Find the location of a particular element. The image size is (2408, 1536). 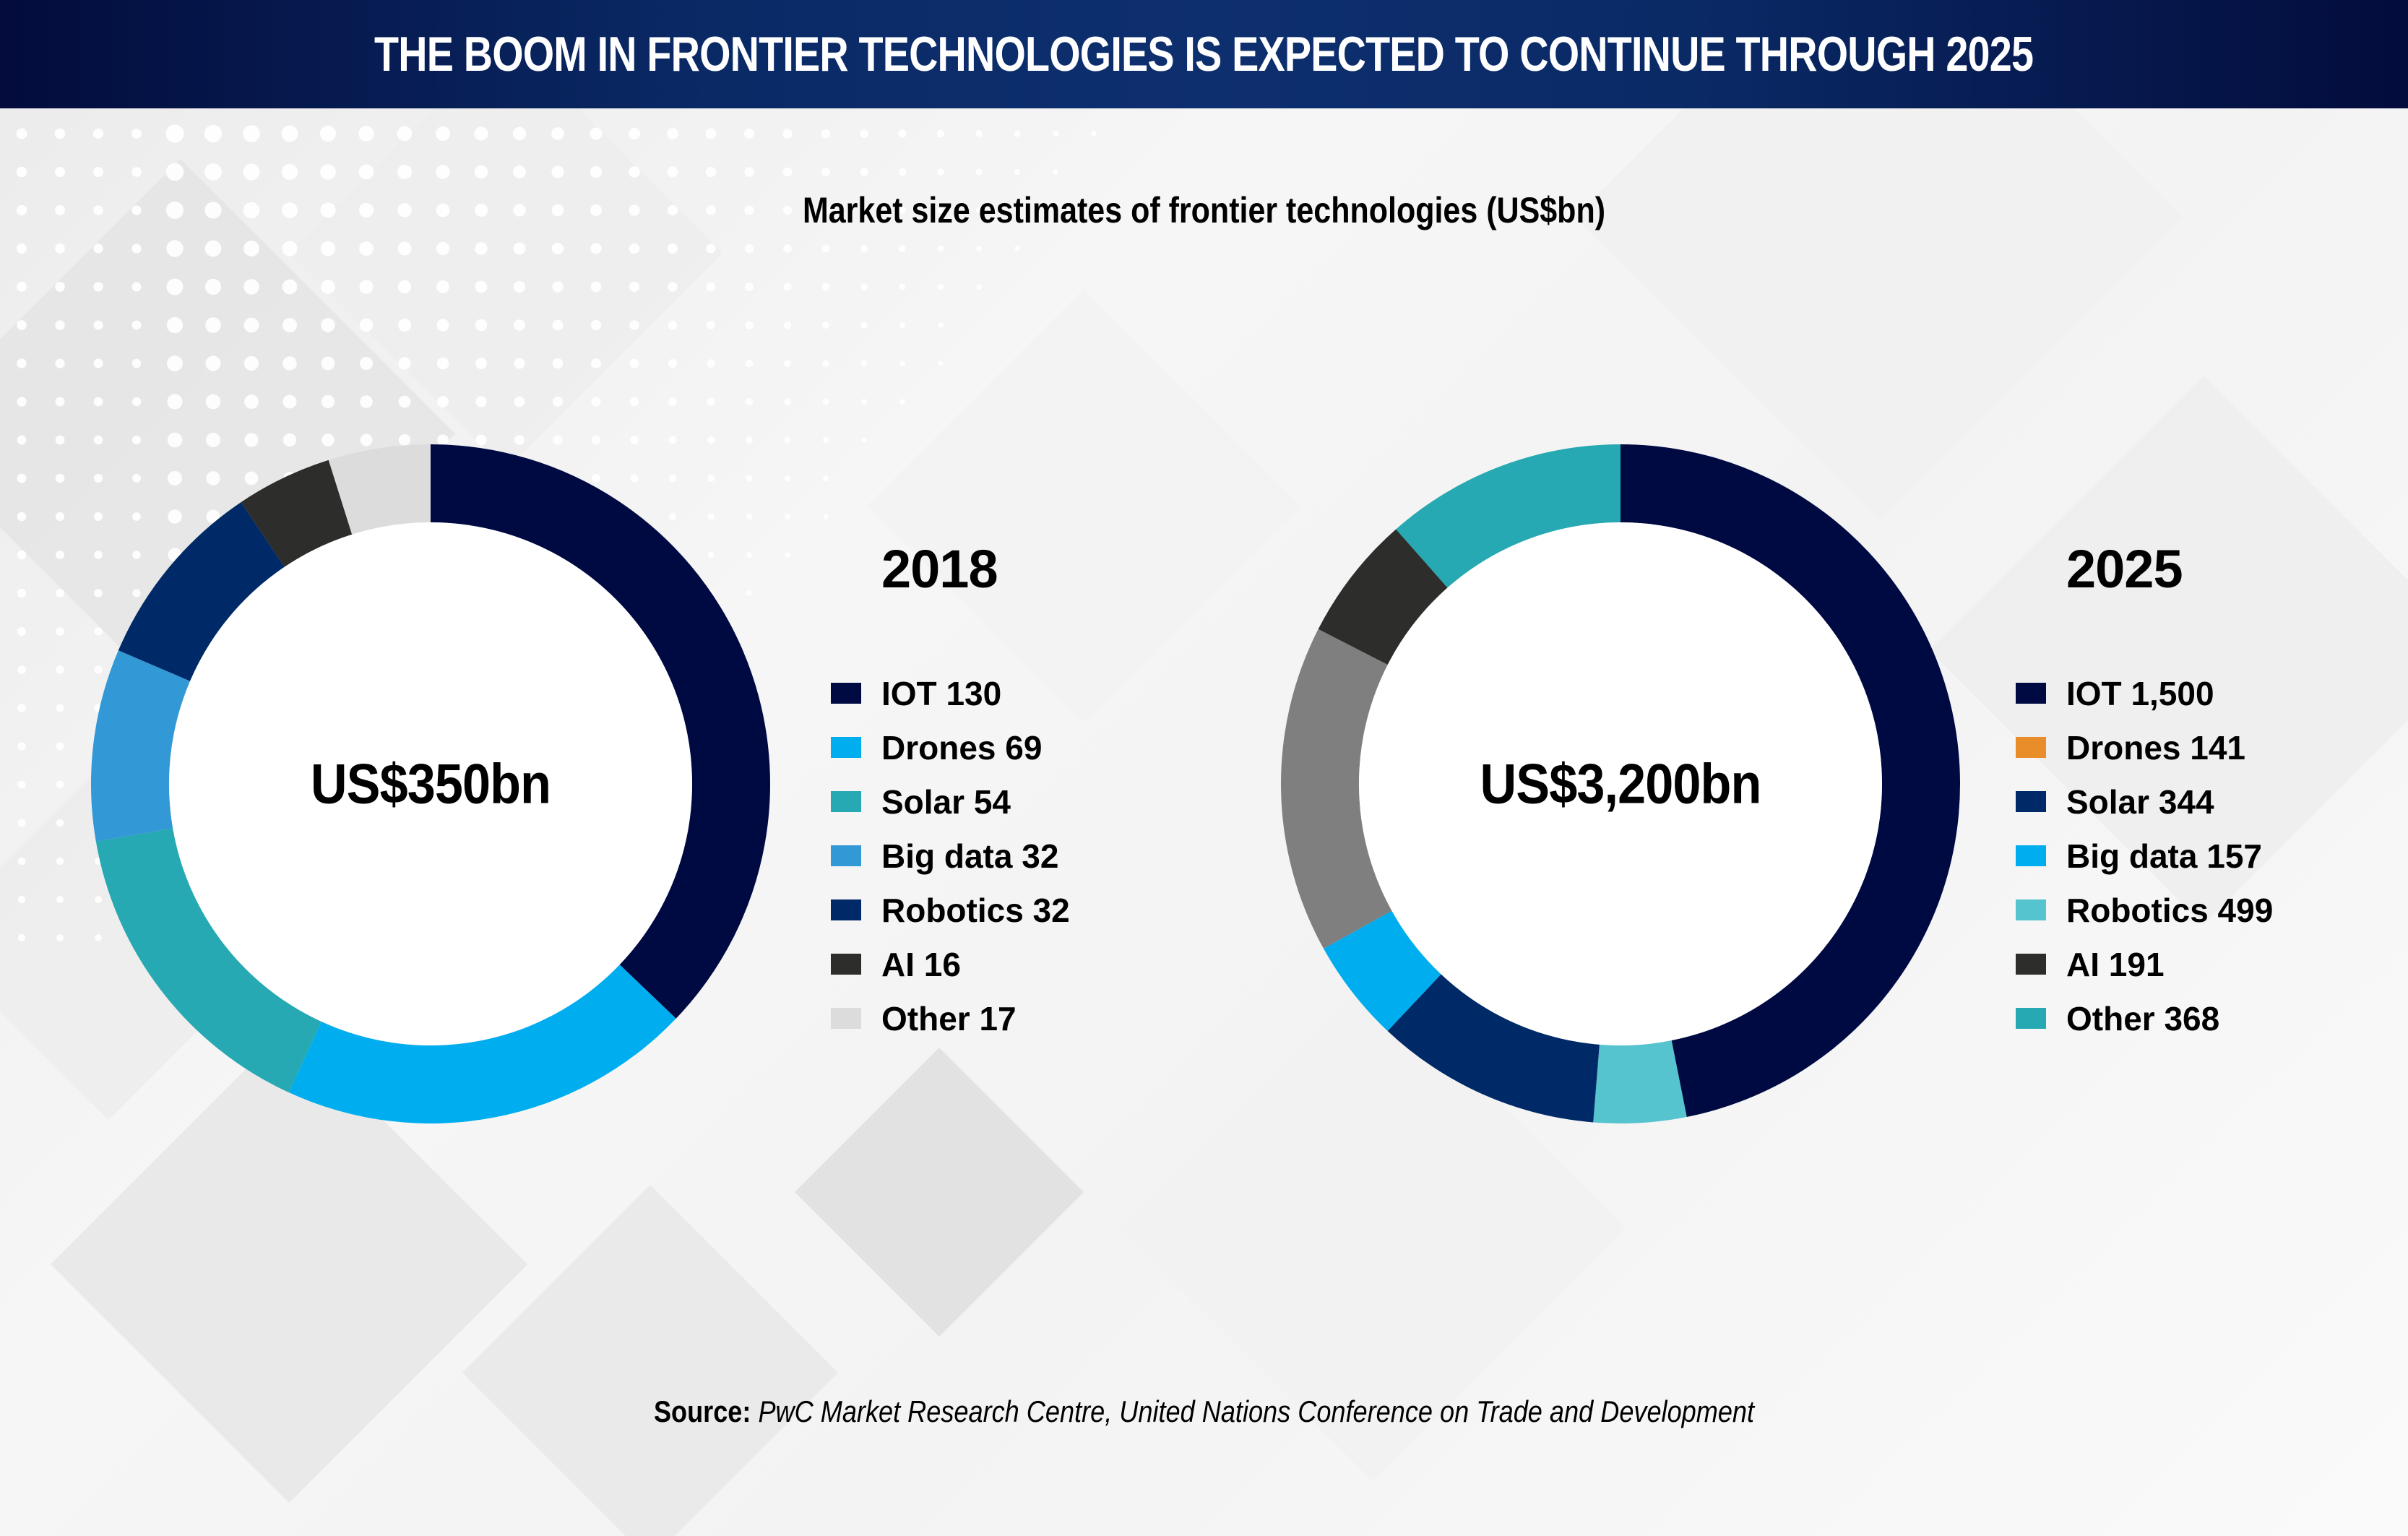

legend-item: Other 17 is located at coordinates (950, 1018).